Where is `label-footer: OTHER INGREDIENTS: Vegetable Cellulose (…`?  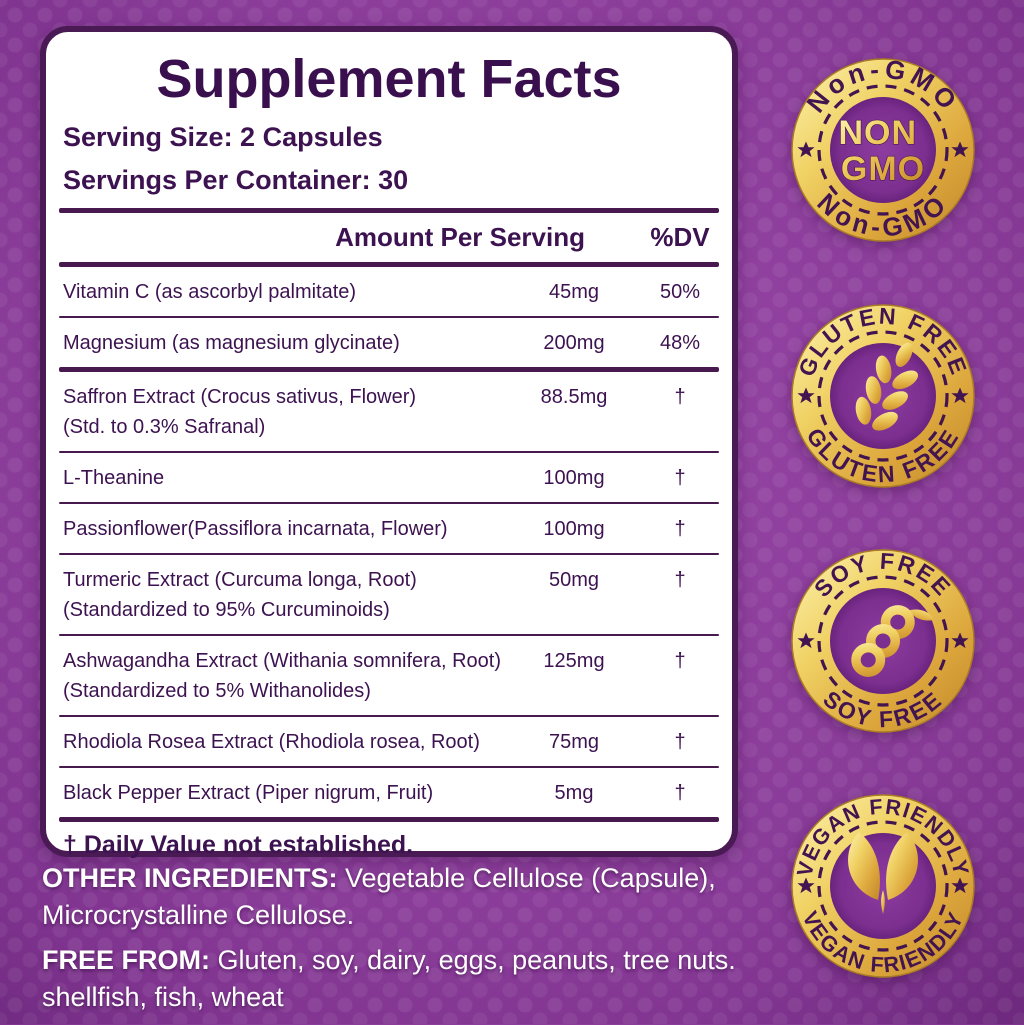
label-footer: OTHER INGREDIENTS: Vegetable Cellulose (… is located at coordinates (413, 942).